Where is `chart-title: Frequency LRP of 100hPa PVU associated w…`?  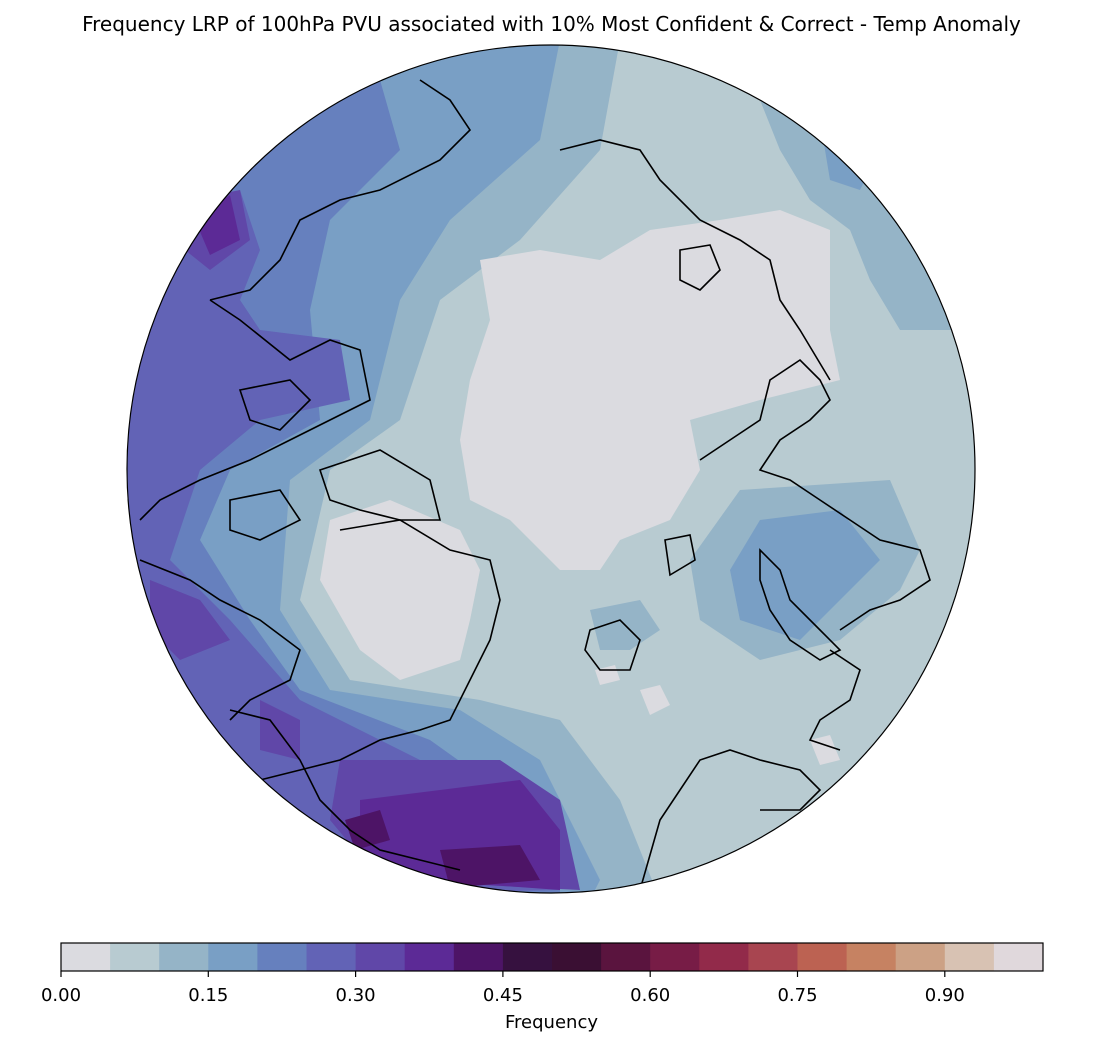 chart-title: Frequency LRP of 100hPa PVU associated w… is located at coordinates (551, 24).